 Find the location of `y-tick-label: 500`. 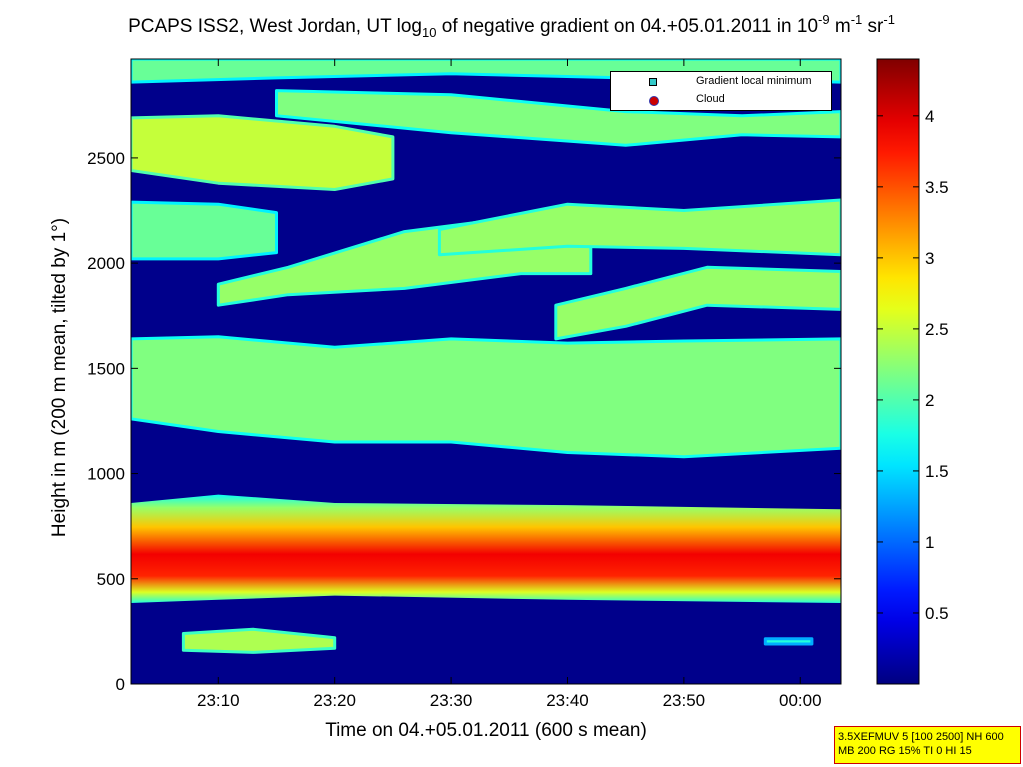

y-tick-label: 500 is located at coordinates (111, 579).